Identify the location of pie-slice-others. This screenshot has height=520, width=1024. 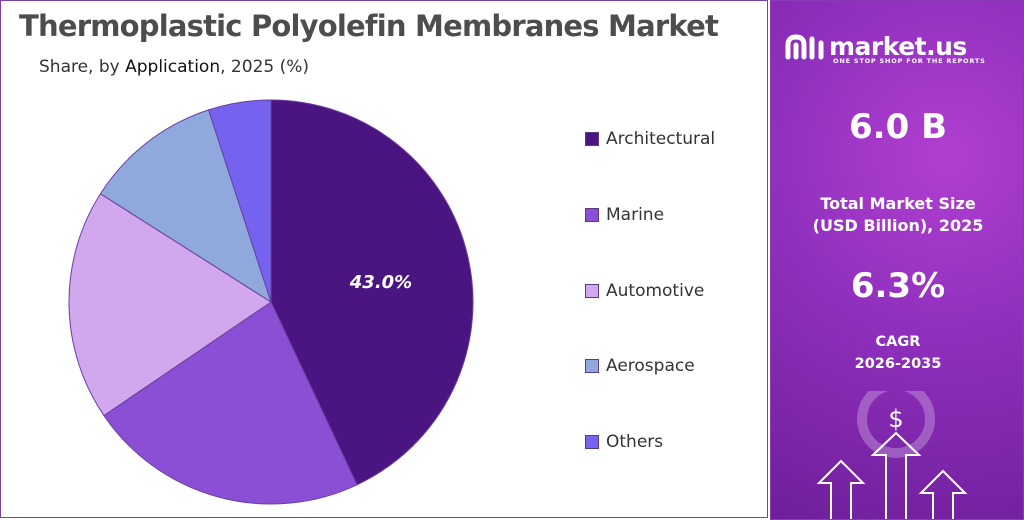
(239, 201).